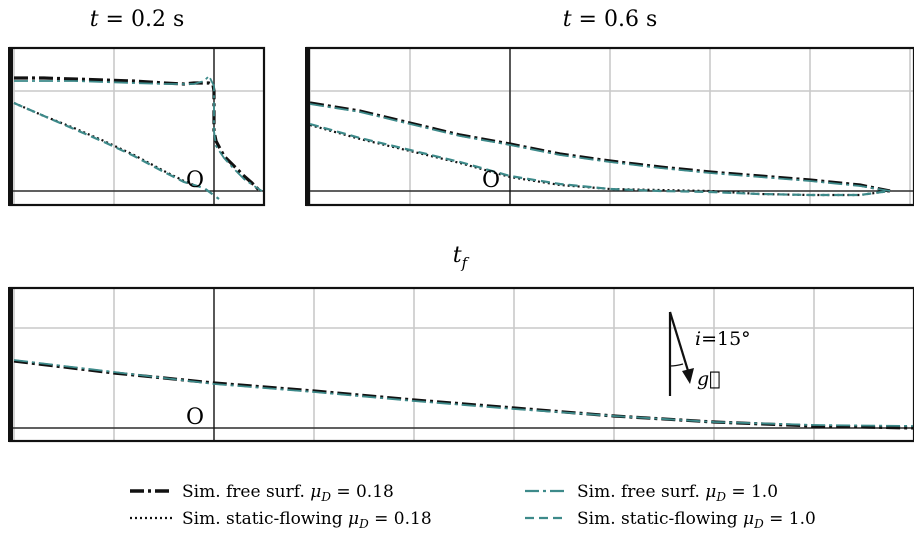  Describe the element at coordinates (461, 257) in the screenshot. I see `chart-title: tf` at that location.